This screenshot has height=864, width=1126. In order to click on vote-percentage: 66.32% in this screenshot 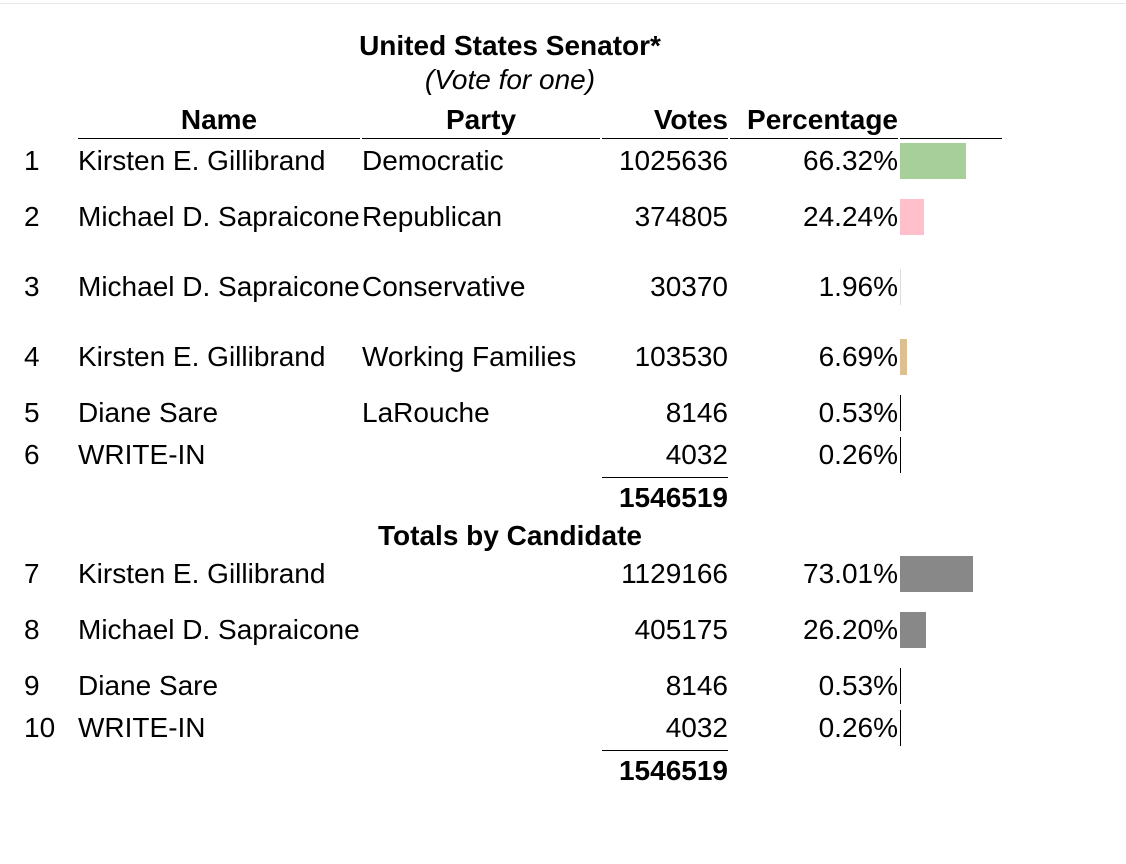, I will do `click(850, 160)`.